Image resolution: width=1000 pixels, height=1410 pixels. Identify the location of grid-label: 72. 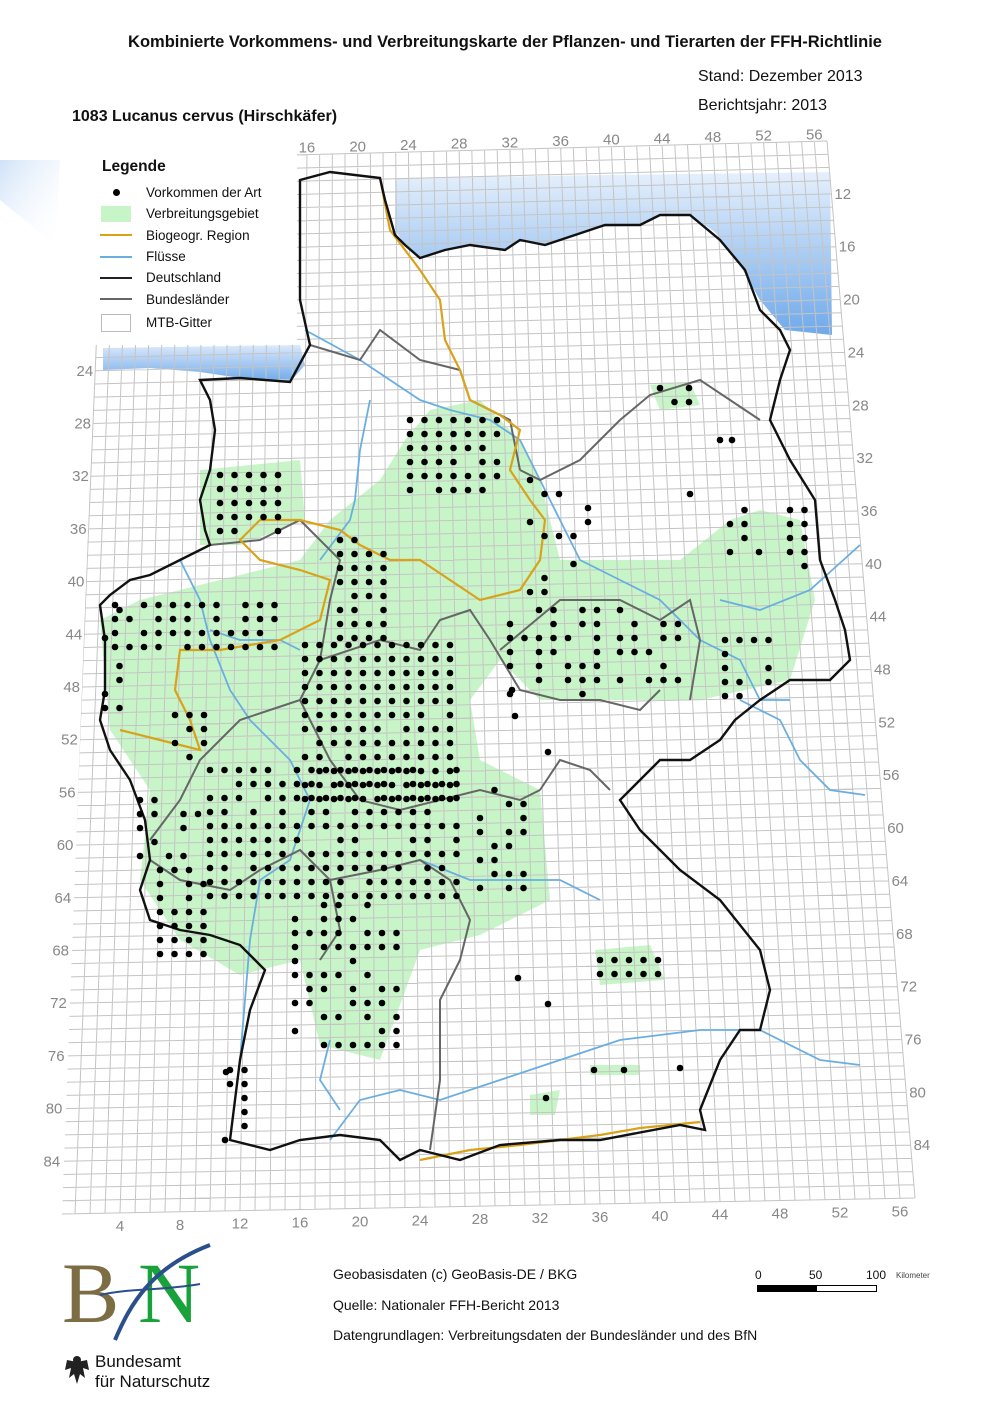
(58, 1003).